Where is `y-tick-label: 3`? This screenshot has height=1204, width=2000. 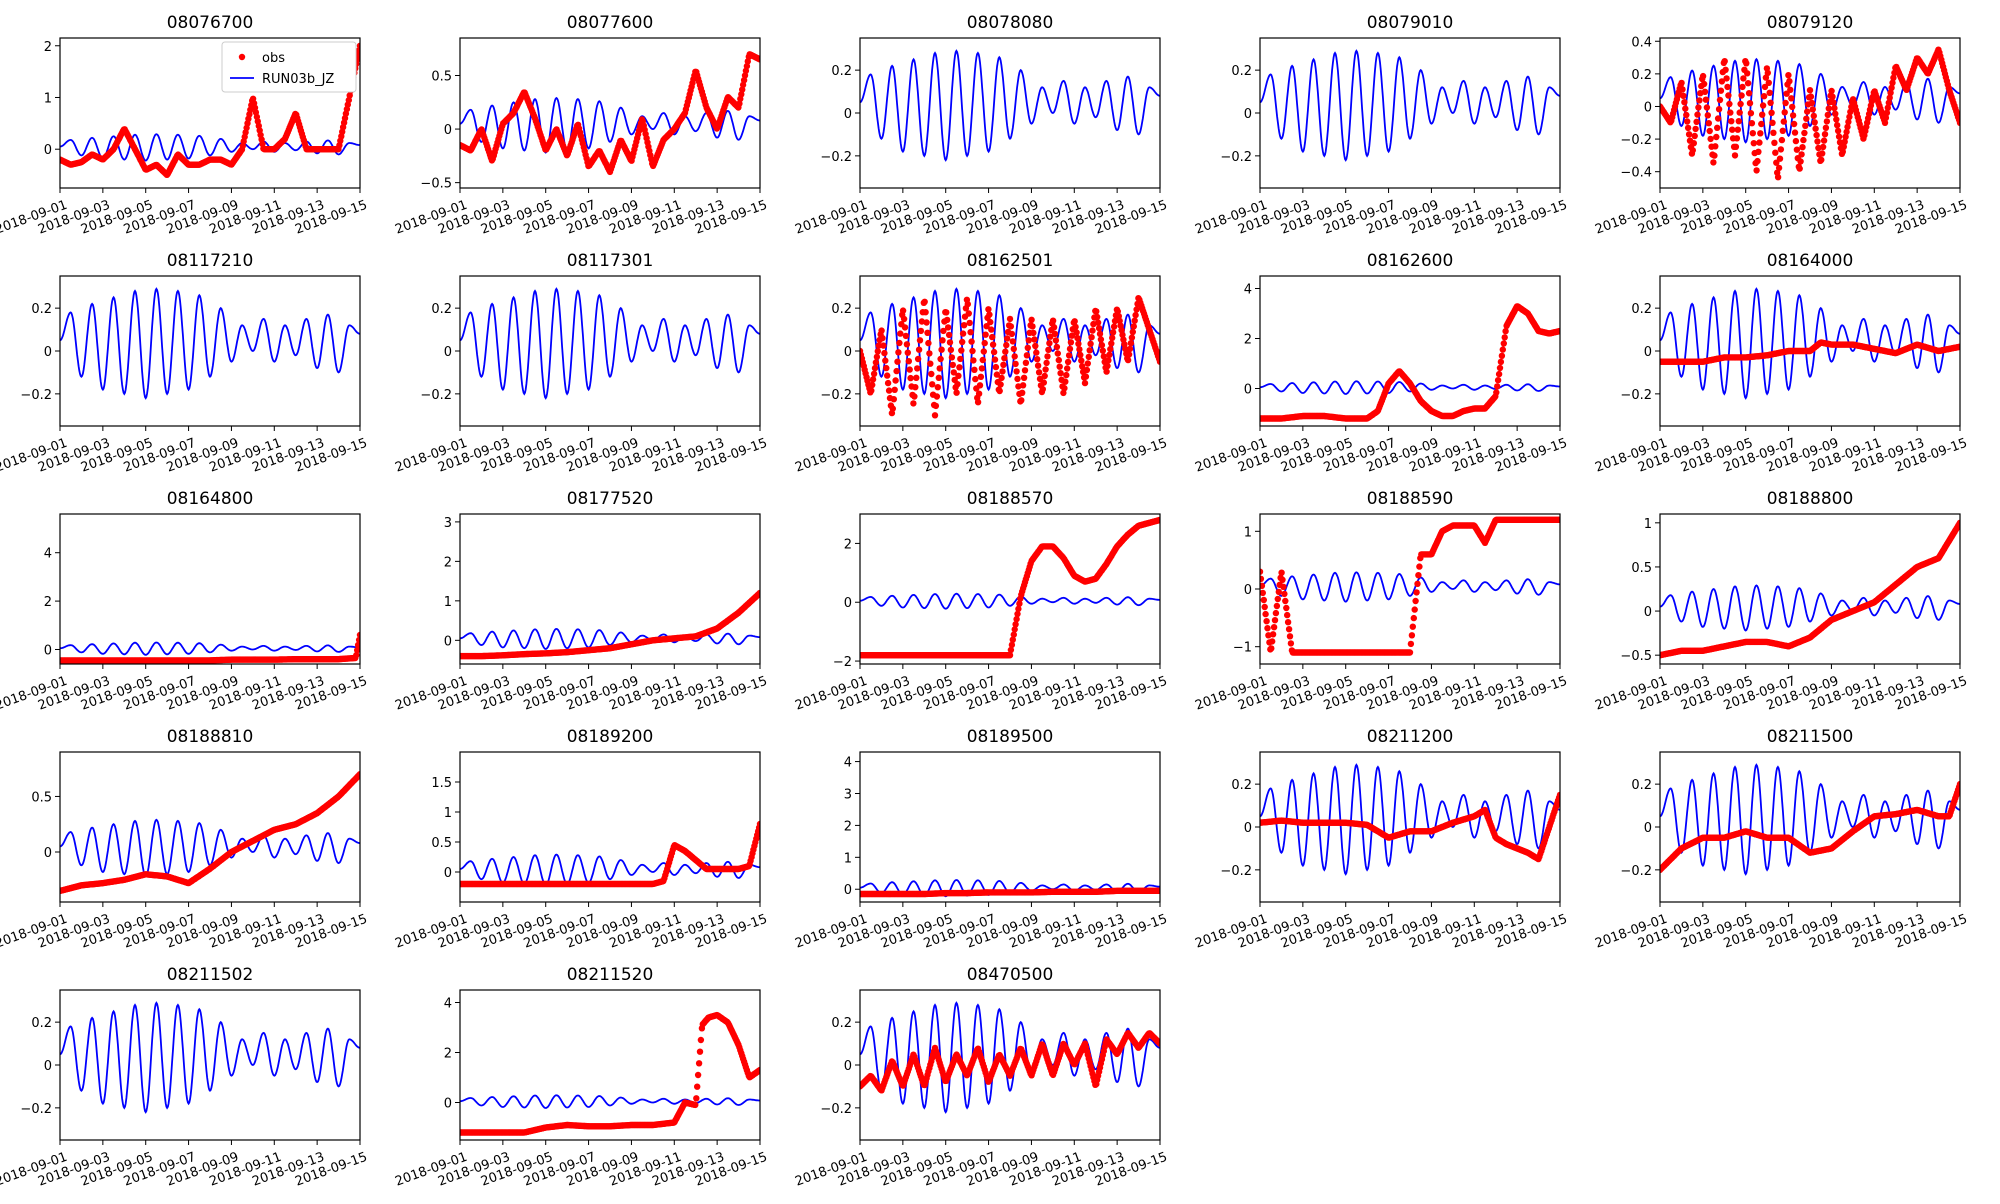
y-tick-label: 3 is located at coordinates (448, 523).